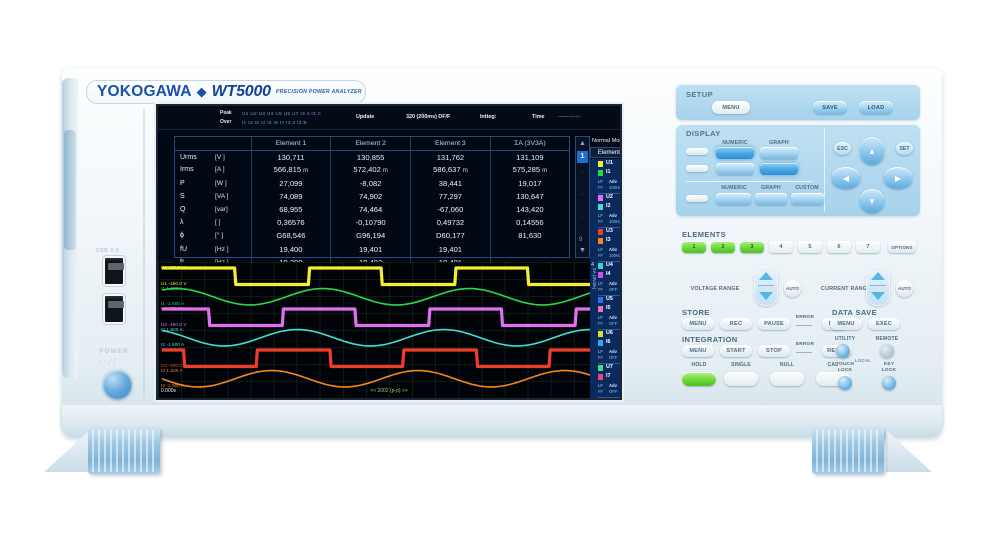 The height and width of the screenshot is (540, 1000). Describe the element at coordinates (884, 324) in the screenshot. I see `data-save-exec-button: EXEC` at that location.